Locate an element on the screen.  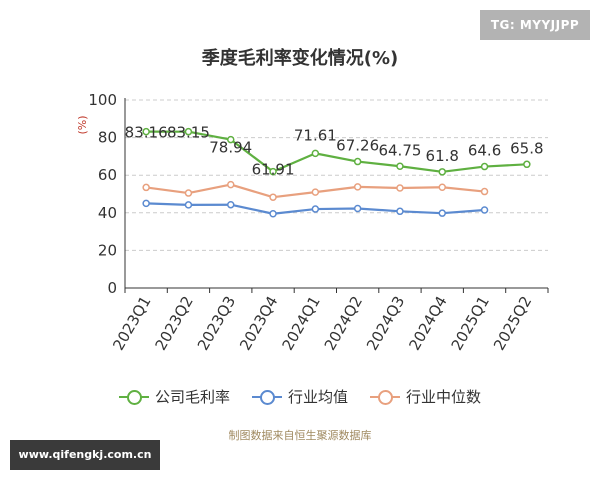
legend-swatch-industry-mean is located at coordinates (266, 397).